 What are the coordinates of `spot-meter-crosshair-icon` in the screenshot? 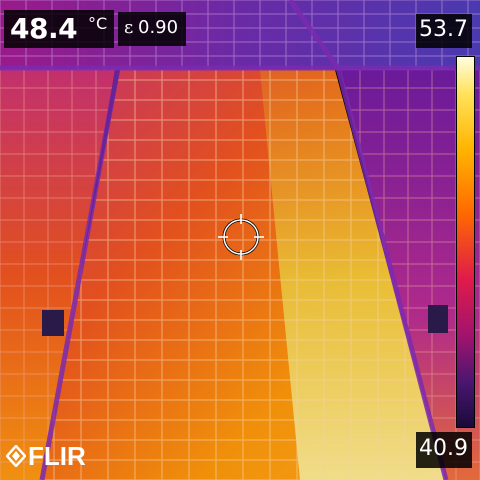 It's located at (241, 237).